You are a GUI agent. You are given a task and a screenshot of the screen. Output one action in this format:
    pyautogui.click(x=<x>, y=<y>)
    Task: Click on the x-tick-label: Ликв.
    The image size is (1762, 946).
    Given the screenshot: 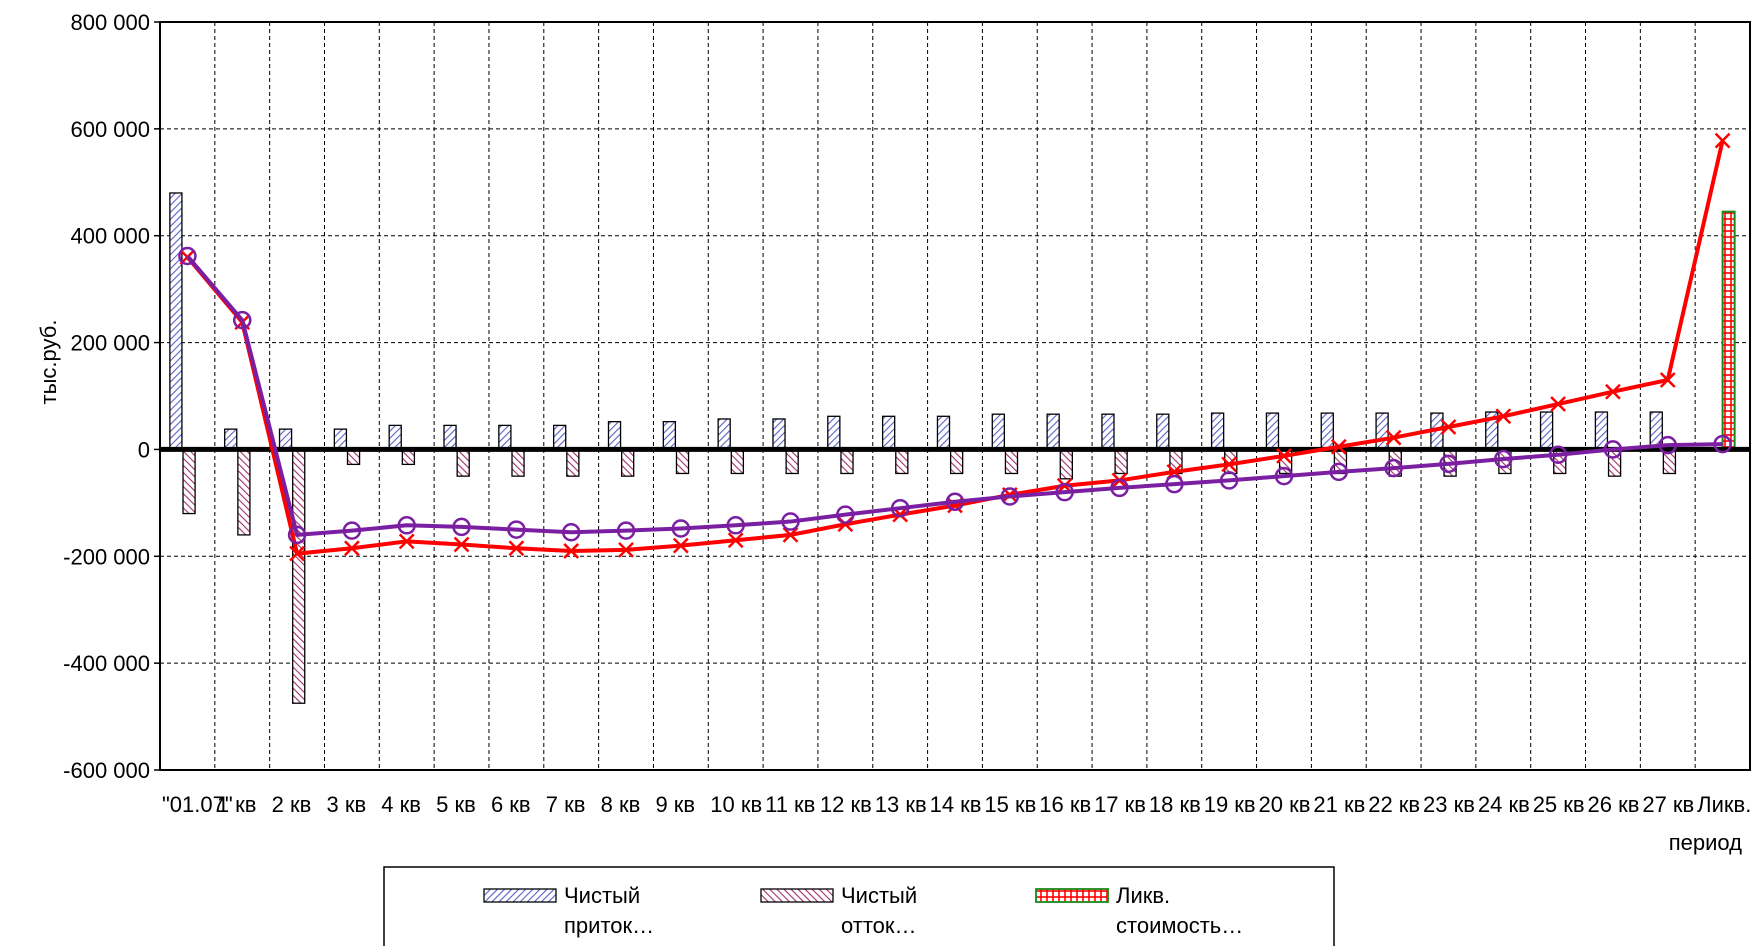 What is the action you would take?
    pyautogui.click(x=1724, y=804)
    